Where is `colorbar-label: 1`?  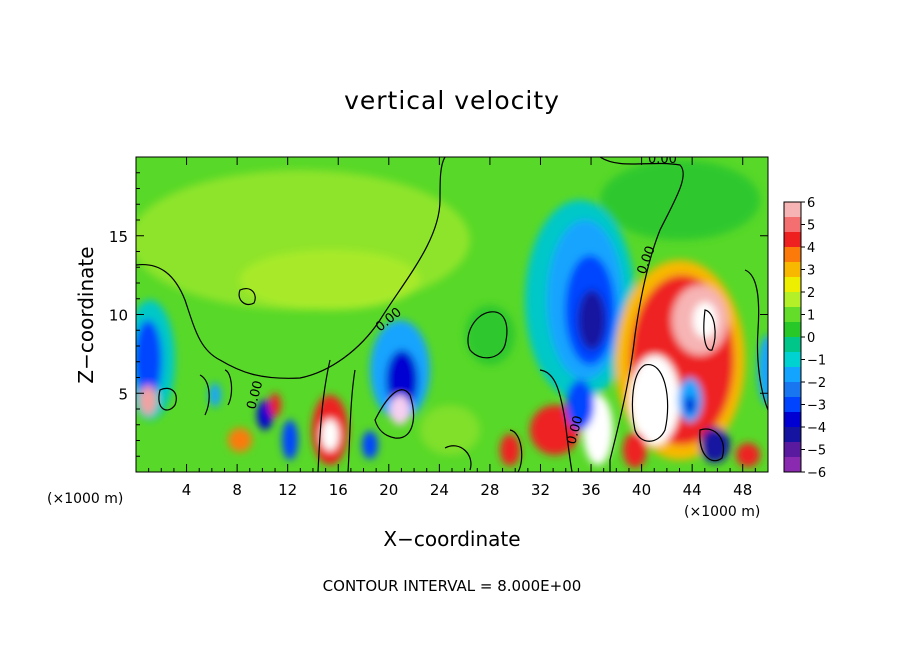
colorbar-label: 1 is located at coordinates (811, 316).